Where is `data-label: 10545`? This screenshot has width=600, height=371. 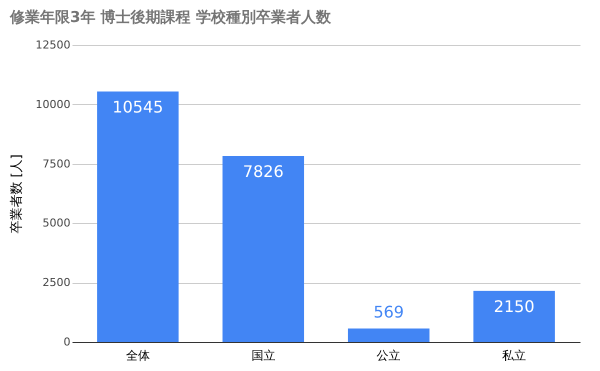 data-label: 10545 is located at coordinates (138, 106).